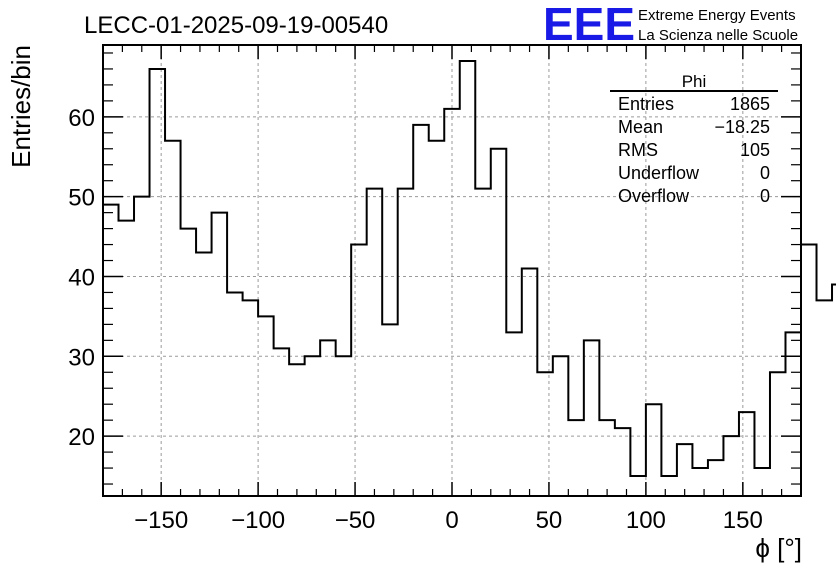  I want to click on chart-title: LECC-01-2025-09-19-00540, so click(236, 25).